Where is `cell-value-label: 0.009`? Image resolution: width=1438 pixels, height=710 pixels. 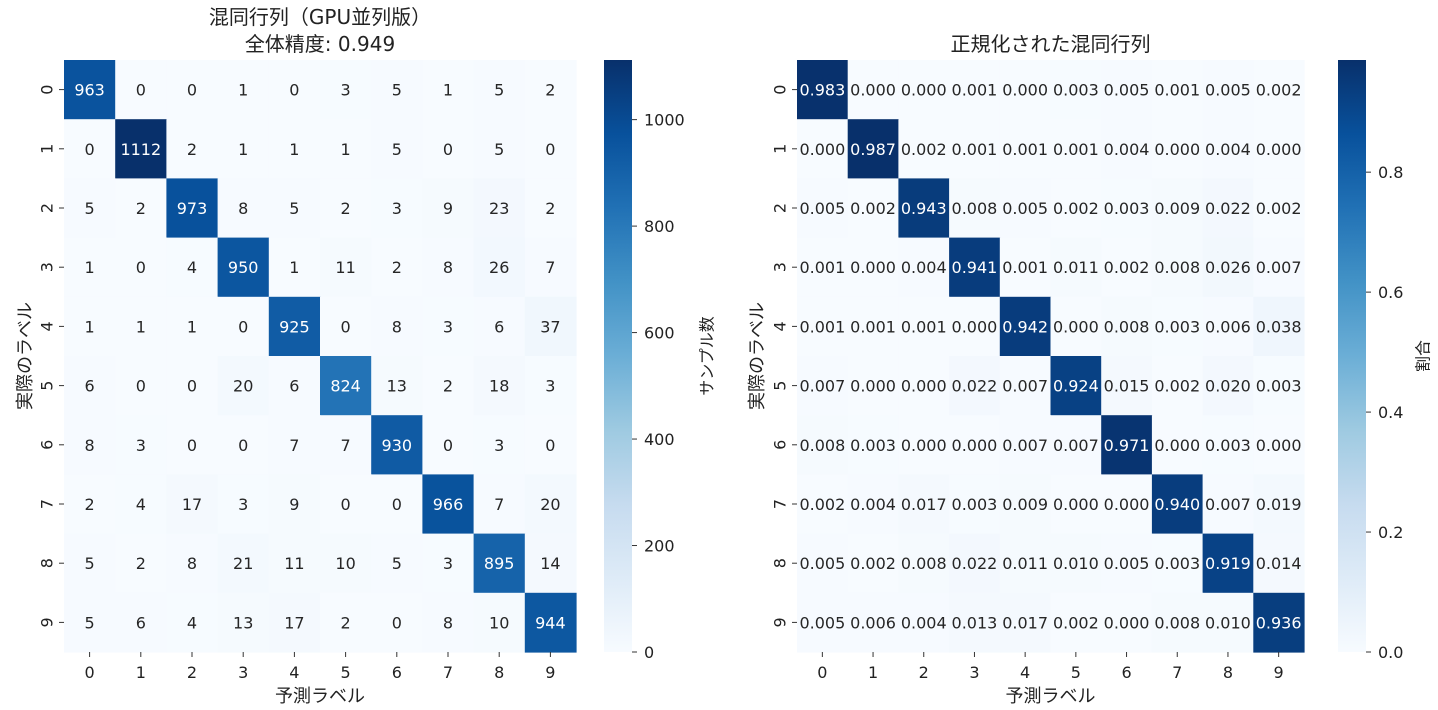 cell-value-label: 0.009 is located at coordinates (1025, 504).